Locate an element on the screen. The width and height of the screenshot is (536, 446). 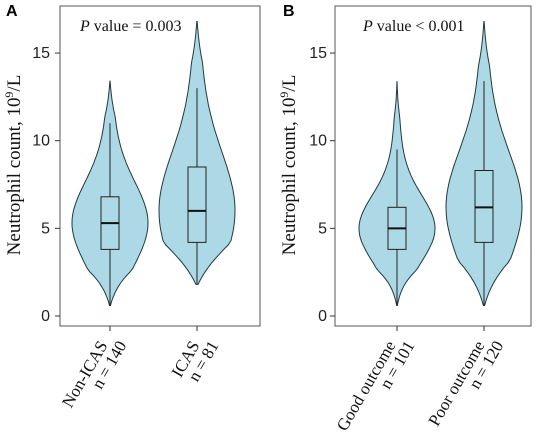
panel-b-yticks: 0 5 10 15 is located at coordinates (322, 185).